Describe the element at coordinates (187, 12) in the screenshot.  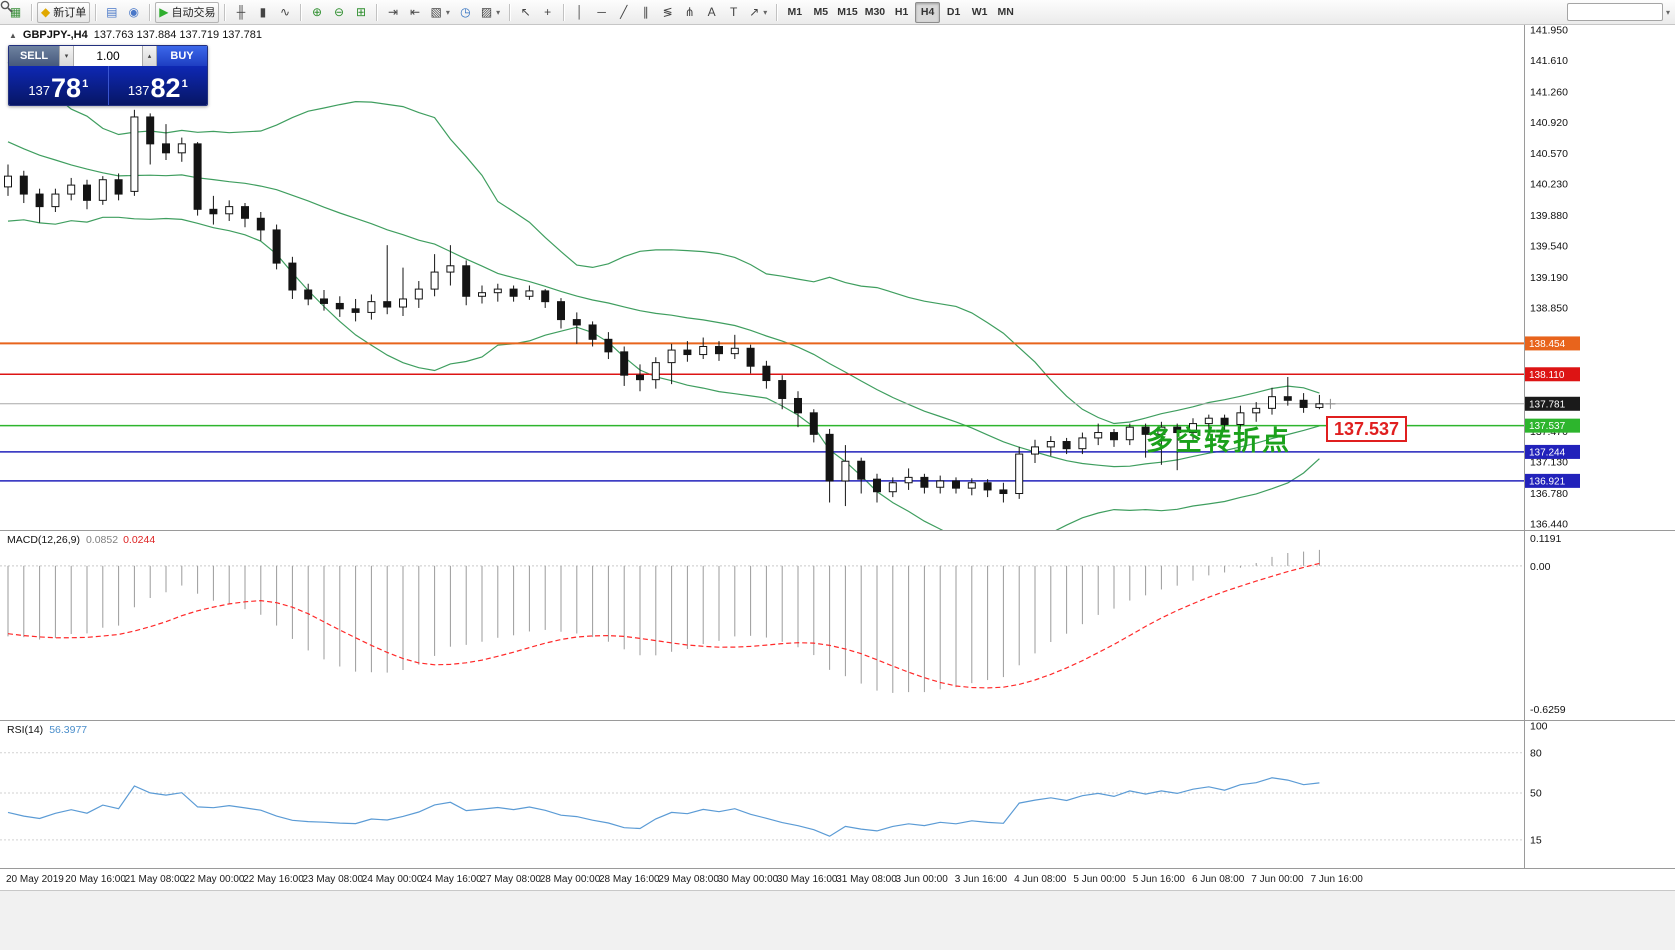
I see `autotrade-button: ▶ 自动交易` at that location.